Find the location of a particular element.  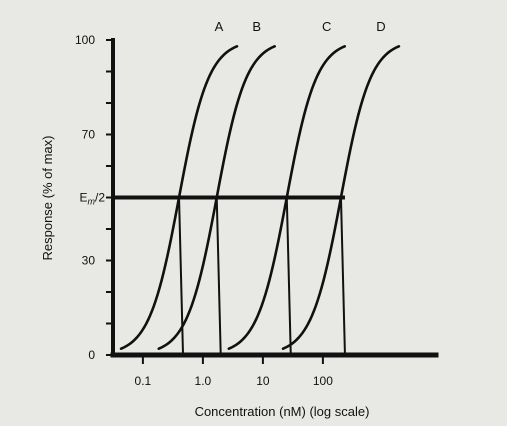

ec50-drop-a is located at coordinates (181, 276).